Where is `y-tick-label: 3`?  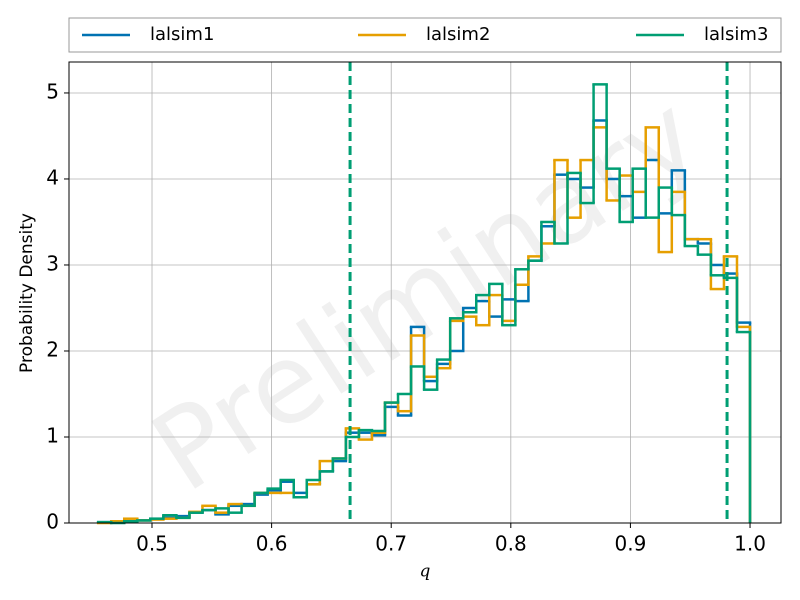 y-tick-label: 3 is located at coordinates (52, 263).